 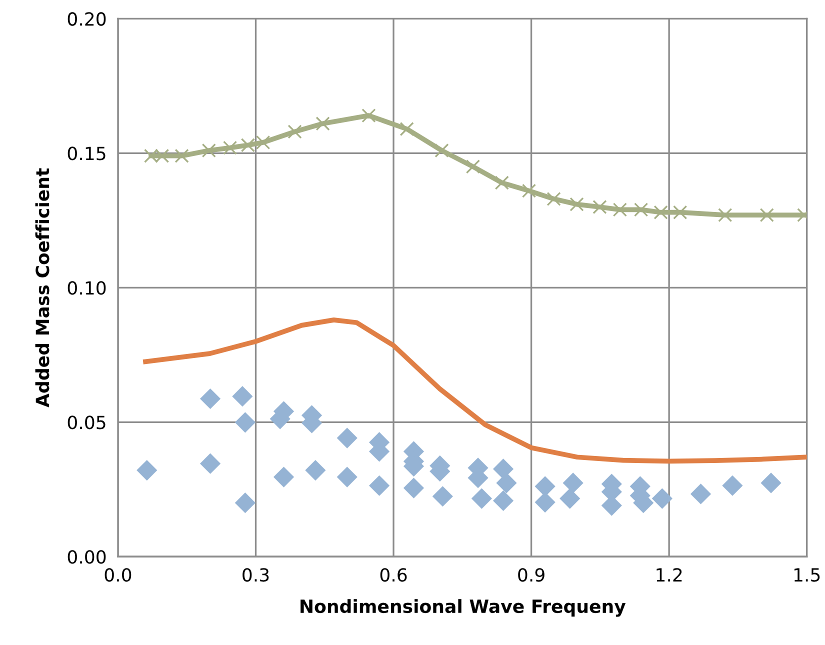 I want to click on x-axis-title: Nondimensional Wave Frequeny, so click(x=463, y=608).